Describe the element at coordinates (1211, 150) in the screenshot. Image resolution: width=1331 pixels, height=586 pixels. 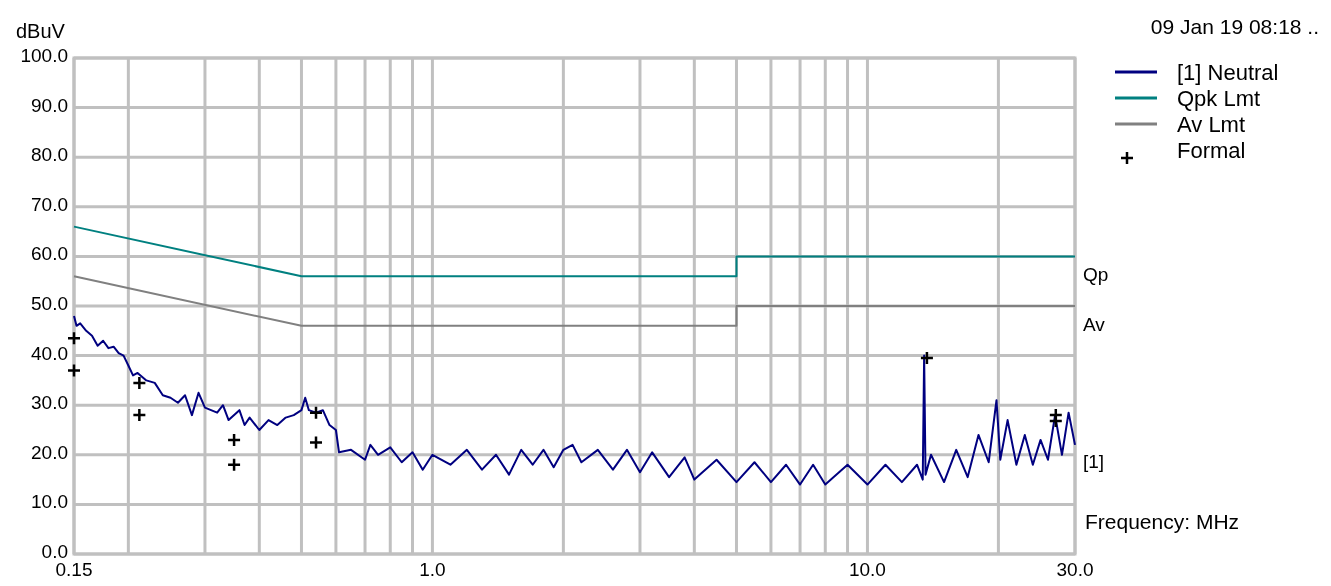
I see `legend-label: Formal` at that location.